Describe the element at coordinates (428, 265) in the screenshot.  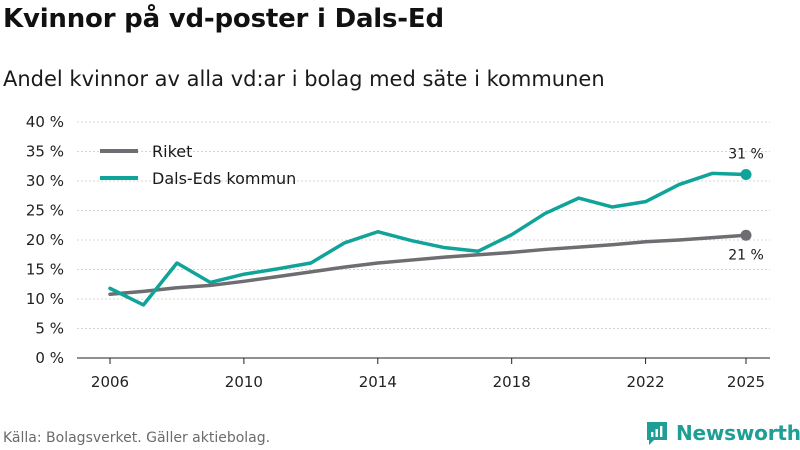
I see `series-line-riket` at that location.